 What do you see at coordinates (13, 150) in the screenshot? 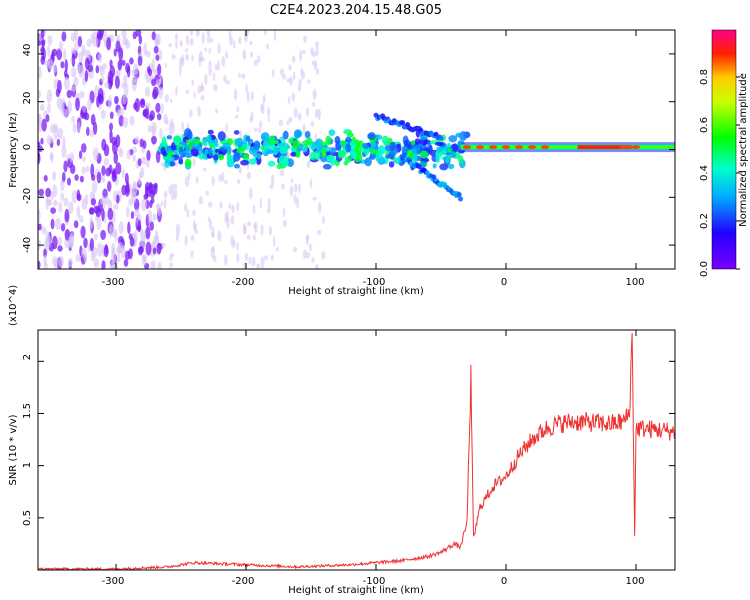
I see `spectrogram-ylabel: Frequency (Hz)` at bounding box center [13, 150].